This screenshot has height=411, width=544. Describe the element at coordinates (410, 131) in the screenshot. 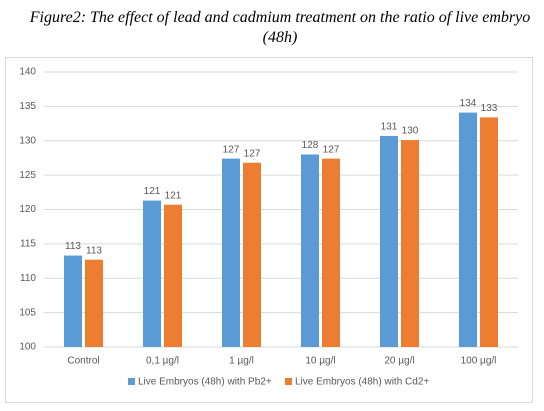

I see `value-label: 130` at that location.